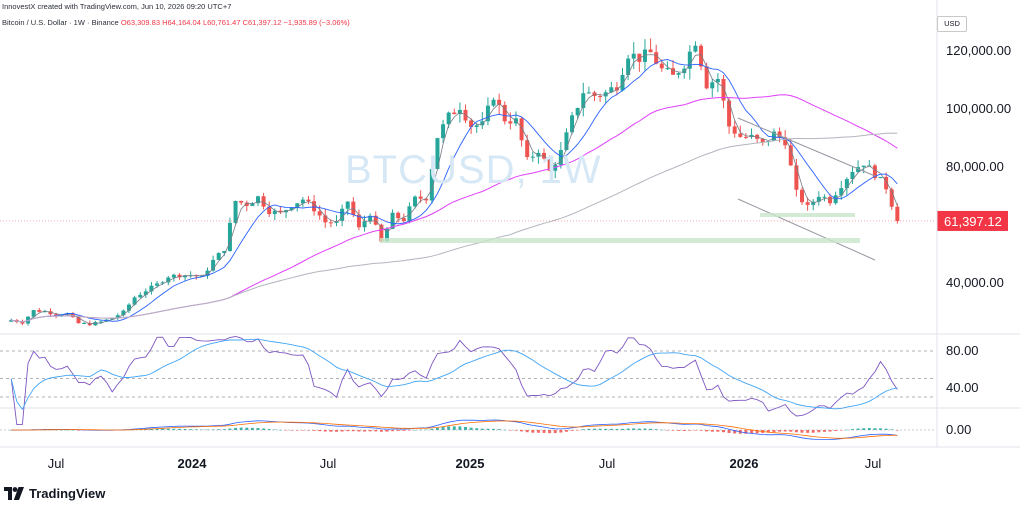  Describe the element at coordinates (973, 221) in the screenshot. I see `last-price-label: 61,397.12` at that location.